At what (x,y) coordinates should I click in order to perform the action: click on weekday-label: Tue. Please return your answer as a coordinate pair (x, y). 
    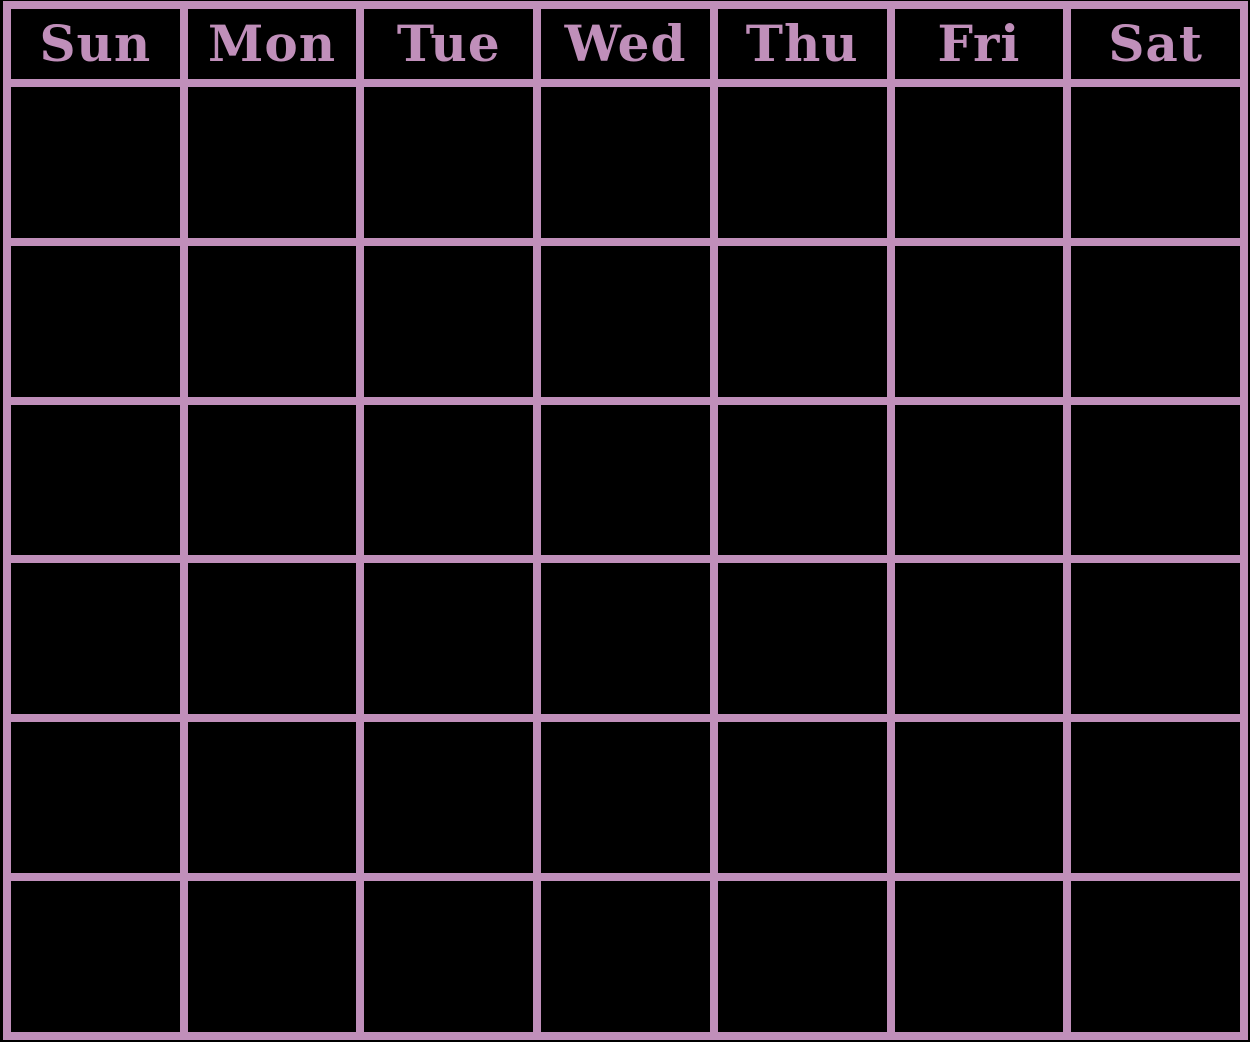
    Looking at the image, I should click on (448, 43).